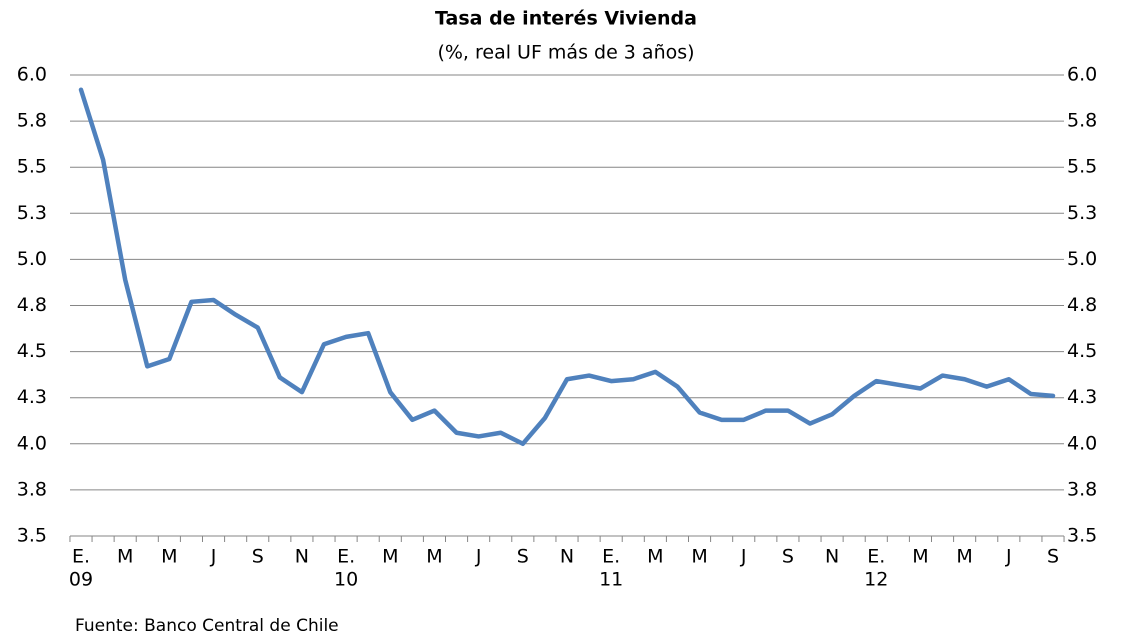 The width and height of the screenshot is (1132, 636). I want to click on source-note: Fuente: Banco Central de Chile, so click(207, 626).